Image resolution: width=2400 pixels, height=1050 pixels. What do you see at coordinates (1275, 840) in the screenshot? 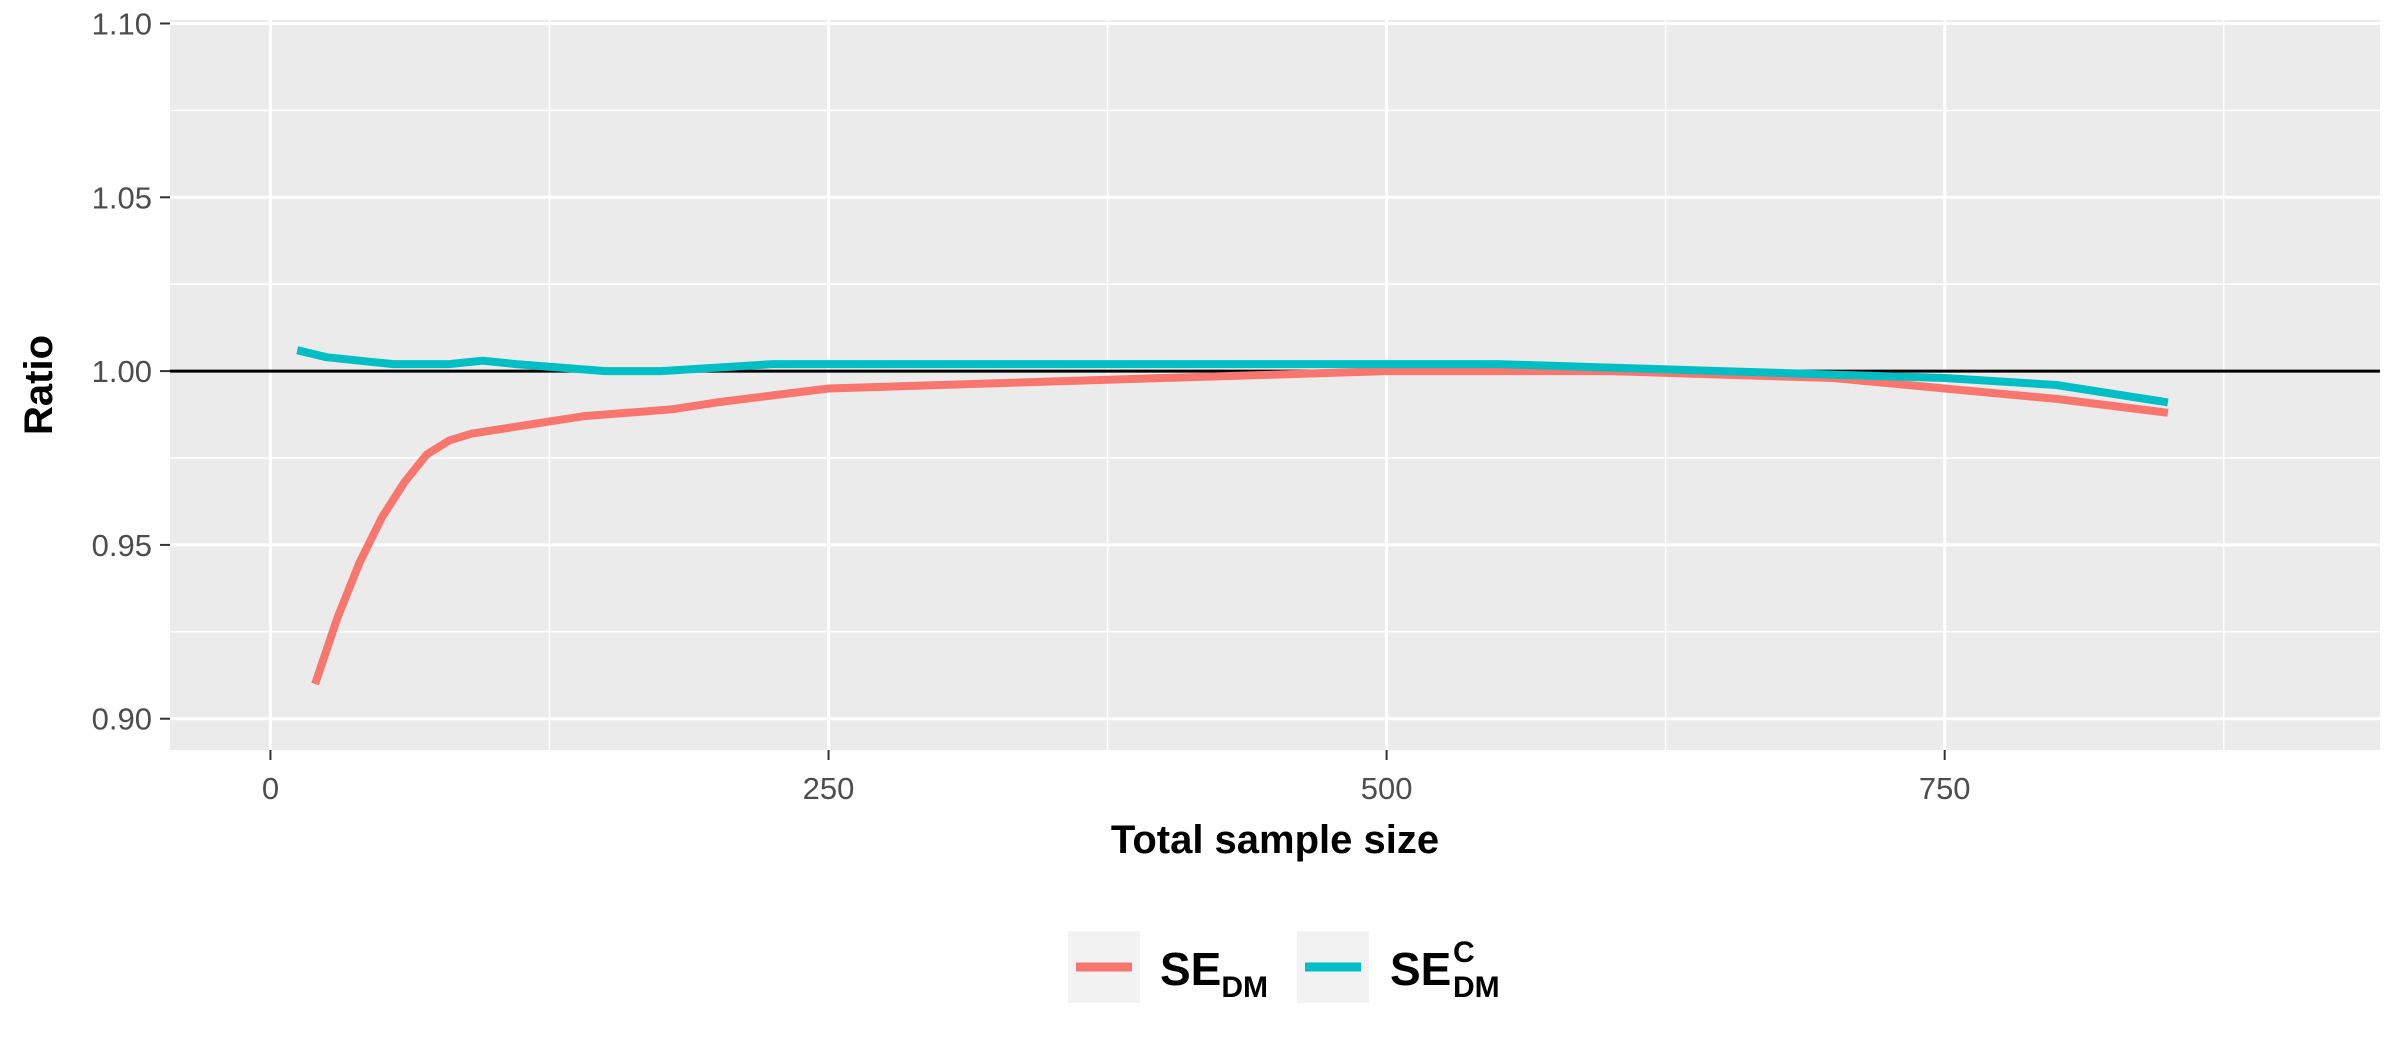
I see `x-axis-title: Total sample size` at bounding box center [1275, 840].